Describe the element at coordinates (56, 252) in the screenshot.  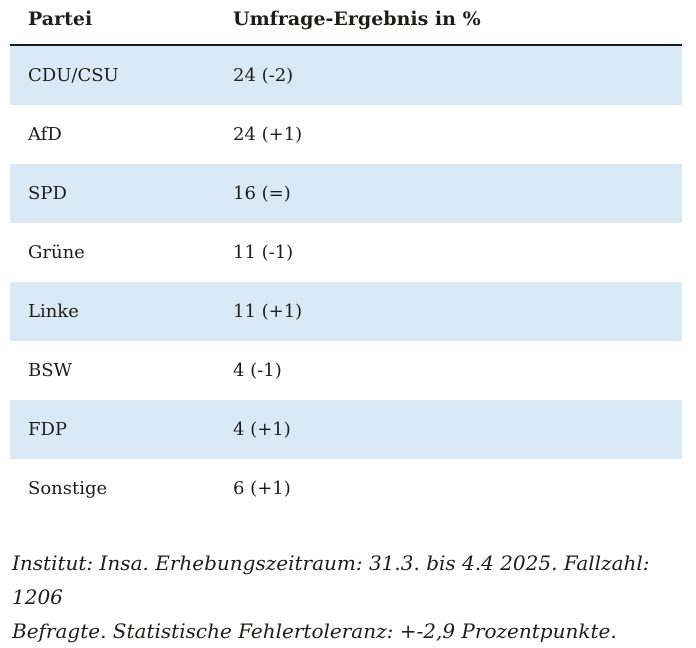
I see `party-cell: Grüne` at that location.